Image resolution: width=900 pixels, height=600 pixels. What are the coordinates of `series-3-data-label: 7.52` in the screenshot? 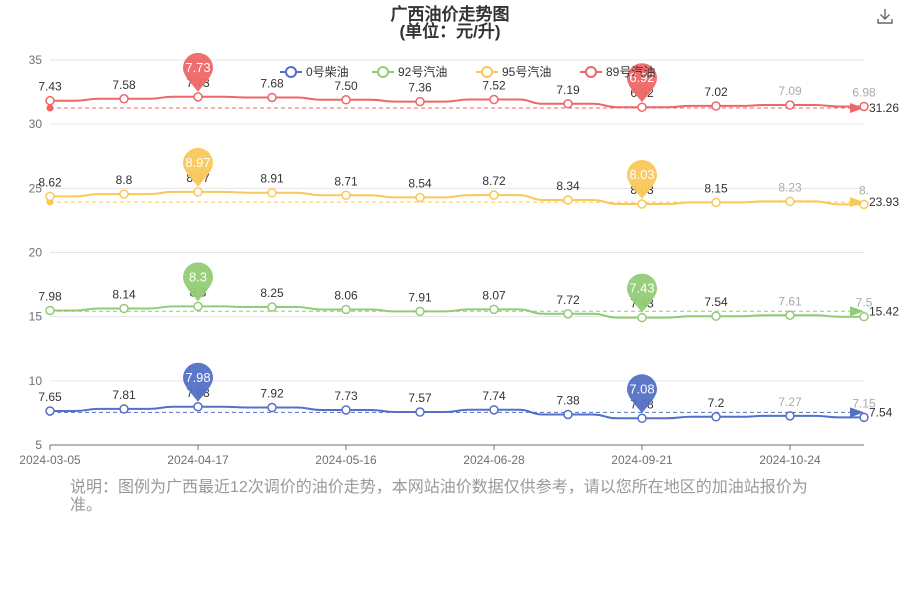 It's located at (494, 86).